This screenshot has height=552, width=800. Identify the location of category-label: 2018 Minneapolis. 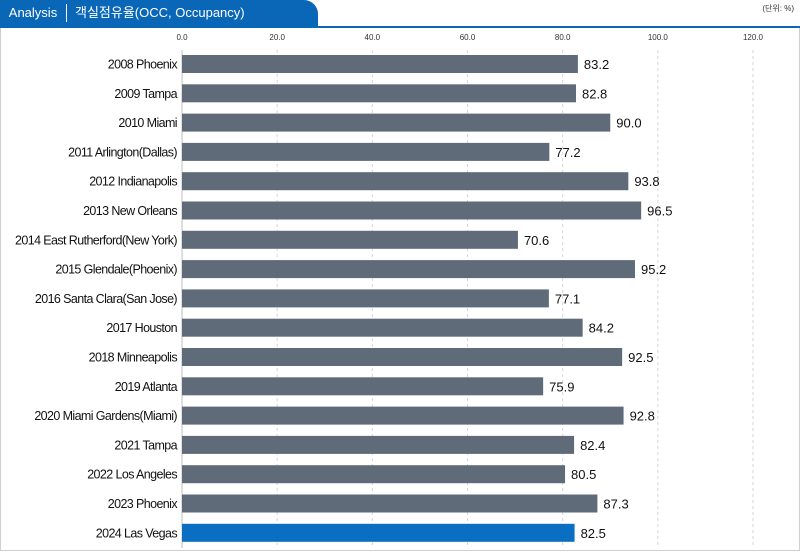
(133, 358).